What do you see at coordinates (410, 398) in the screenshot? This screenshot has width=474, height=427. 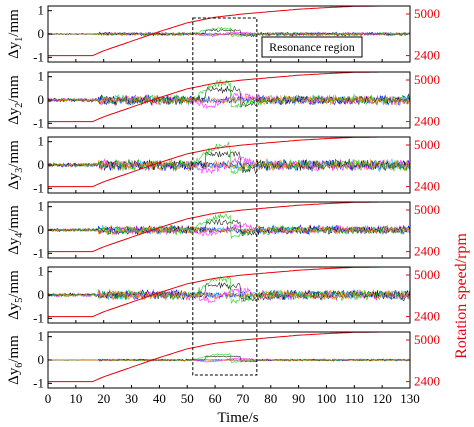 I see `x-tick-label: 130` at bounding box center [410, 398].